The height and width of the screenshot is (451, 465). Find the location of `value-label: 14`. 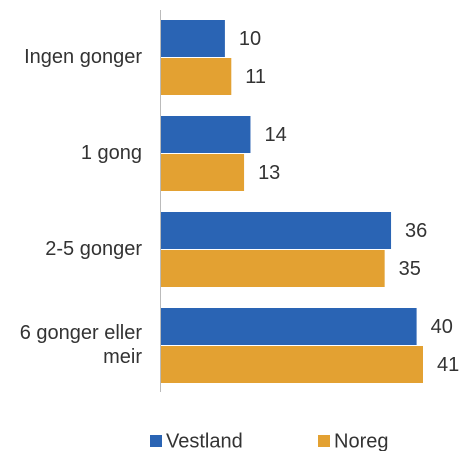

value-label: 14 is located at coordinates (275, 135).